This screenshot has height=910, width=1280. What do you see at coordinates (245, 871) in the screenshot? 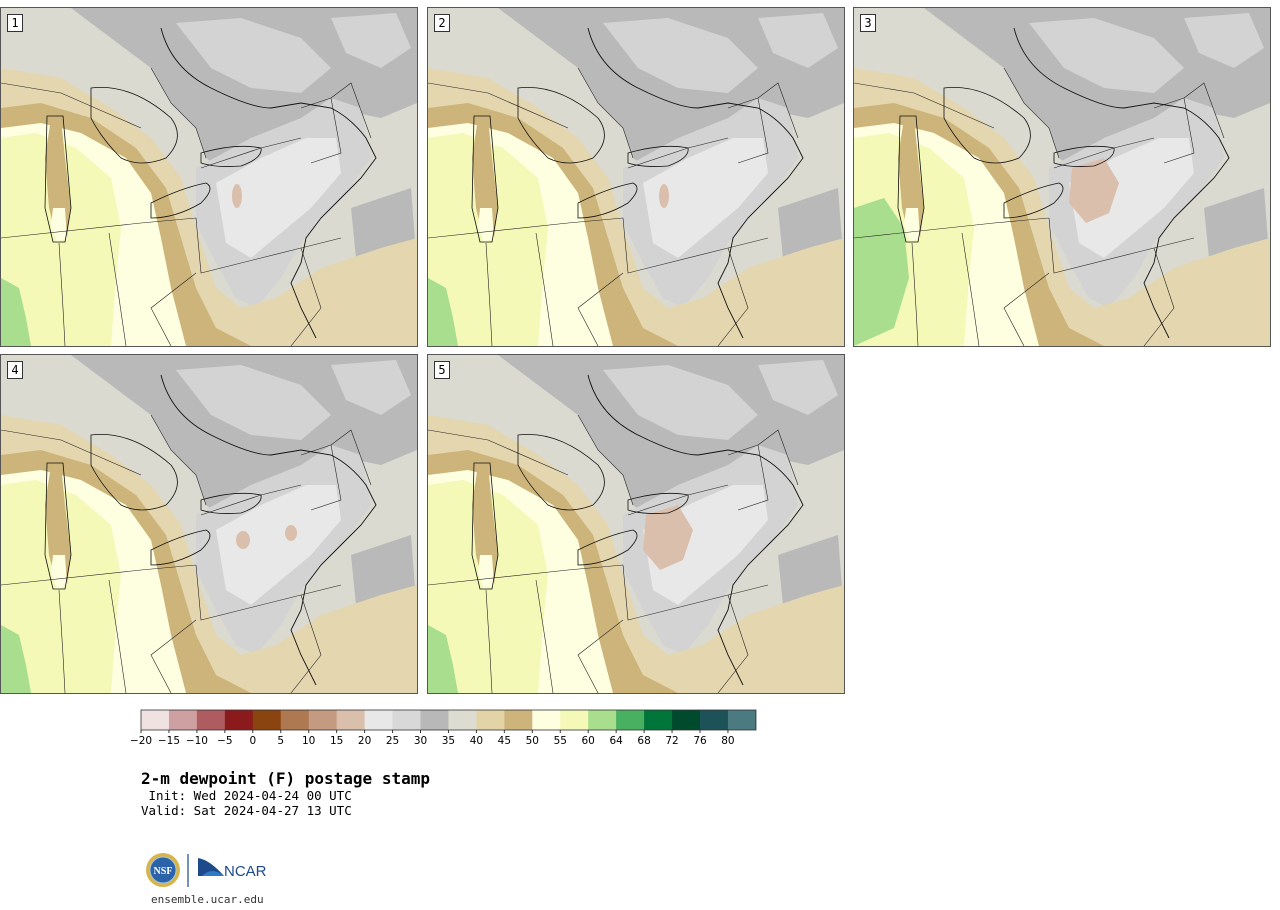
I see `svg-text: NCAR` at bounding box center [245, 871].